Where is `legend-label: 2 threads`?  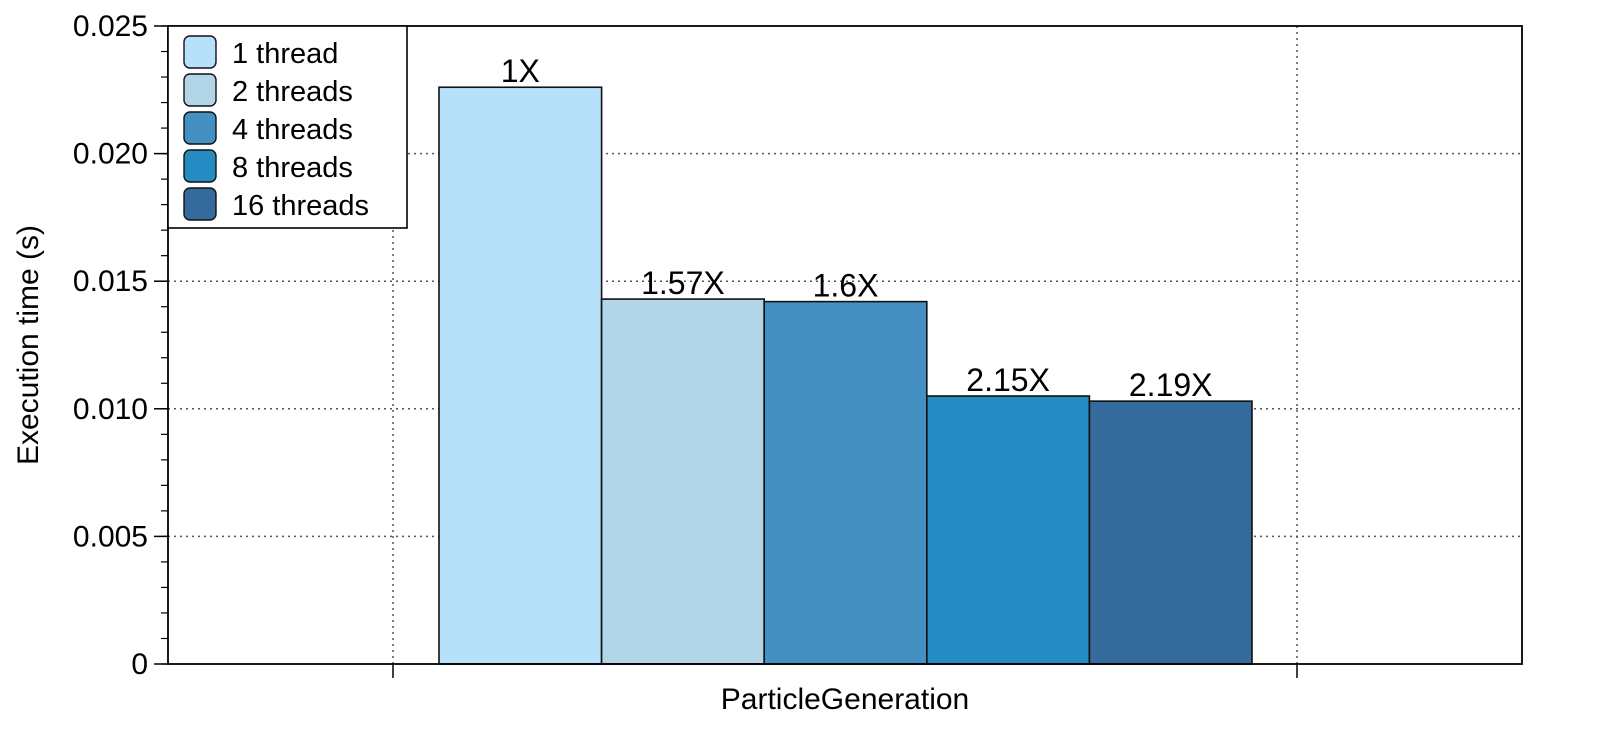
legend-label: 2 threads is located at coordinates (292, 92).